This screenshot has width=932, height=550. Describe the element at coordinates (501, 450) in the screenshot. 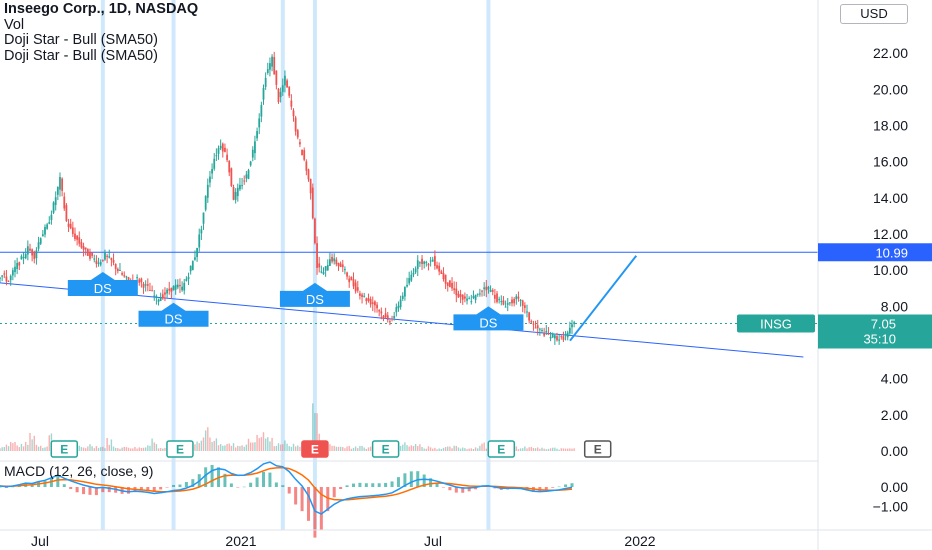

I see `earnings-label: E` at that location.